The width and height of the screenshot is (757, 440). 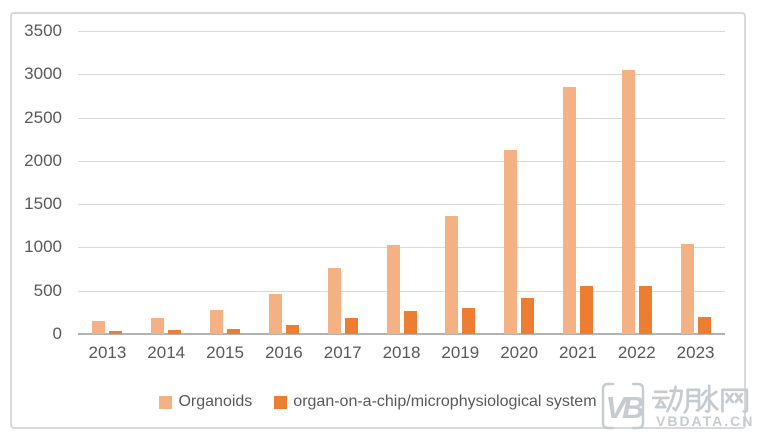 I want to click on y-tick-label-0: 0, so click(x=57, y=333).